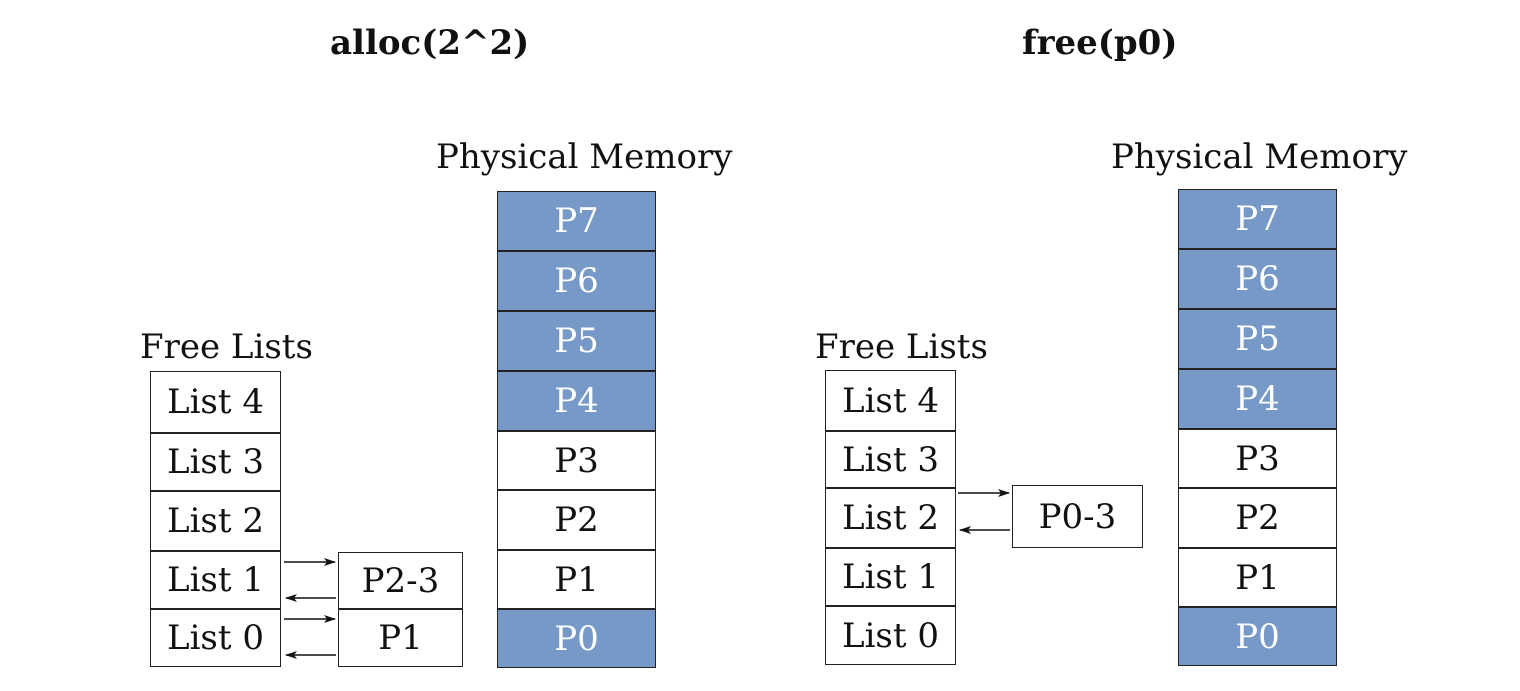 This screenshot has width=1520, height=691. Describe the element at coordinates (430, 43) in the screenshot. I see `panel-title-alloc: alloc(2^2)` at that location.